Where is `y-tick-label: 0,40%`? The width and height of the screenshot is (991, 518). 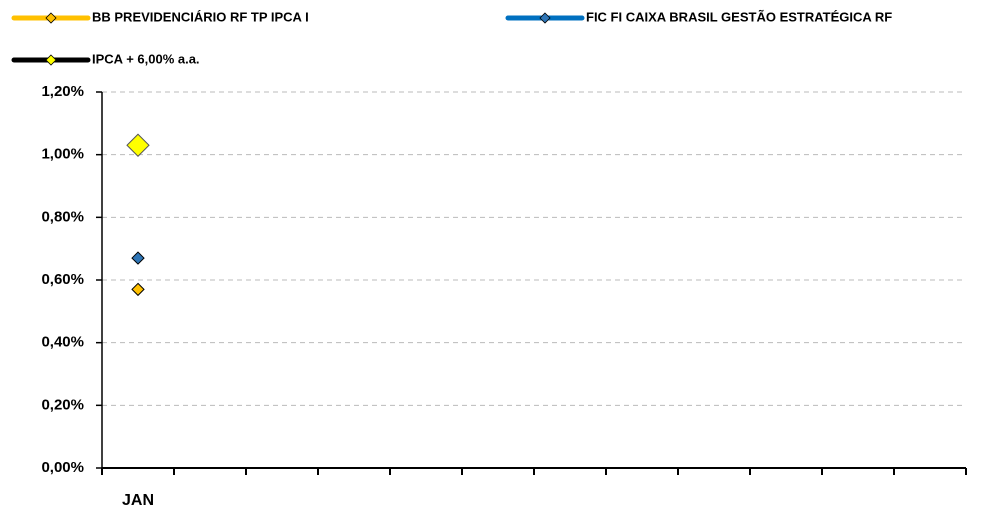
y-tick-label: 0,40% is located at coordinates (62, 342).